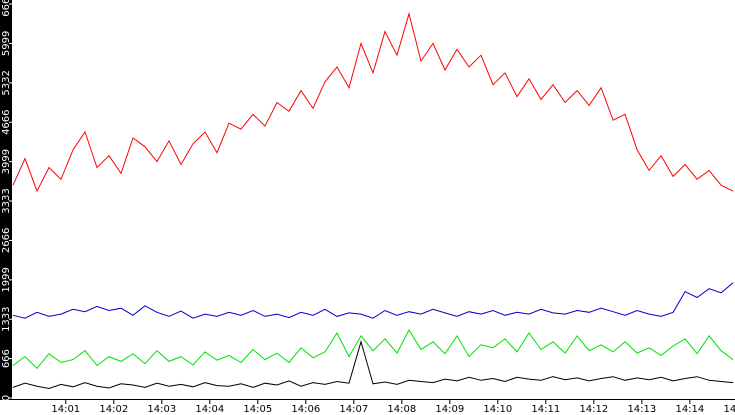 Image resolution: width=735 pixels, height=415 pixels. I want to click on y-tick-label: 1999, so click(6, 279).